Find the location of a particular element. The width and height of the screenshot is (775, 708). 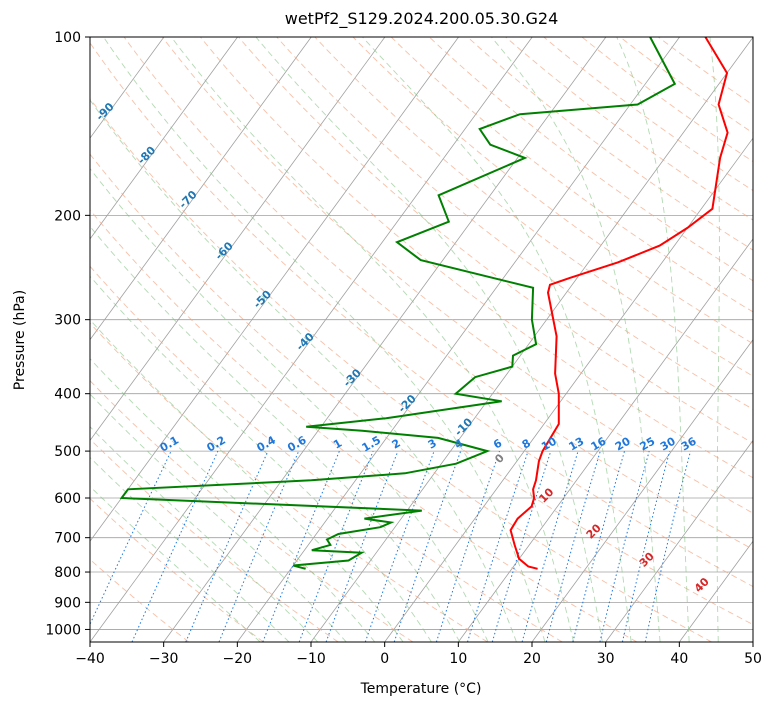

mixing-ratio-label: 2 is located at coordinates (396, 444).